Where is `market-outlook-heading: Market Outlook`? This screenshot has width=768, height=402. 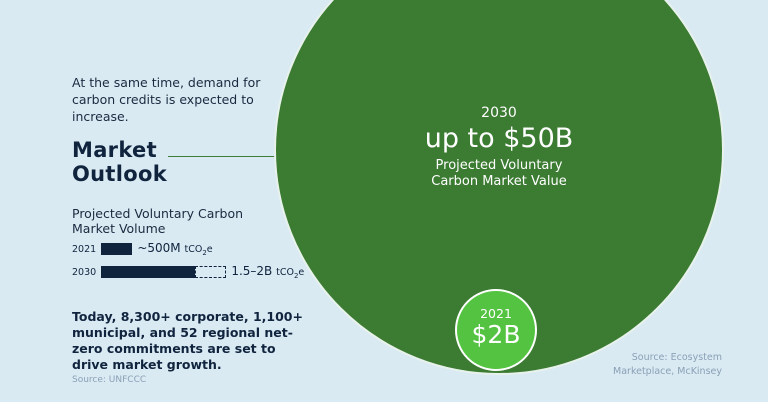 market-outlook-heading: Market Outlook is located at coordinates (119, 162).